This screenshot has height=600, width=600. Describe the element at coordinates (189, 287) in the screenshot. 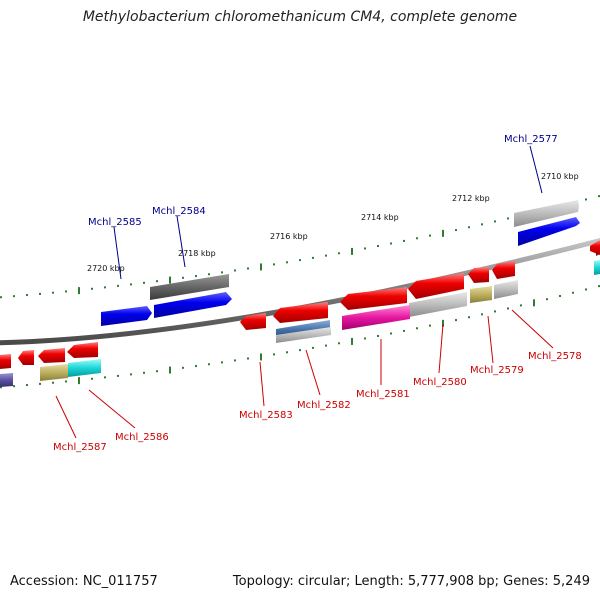

I see `feature-2584-dark` at that location.